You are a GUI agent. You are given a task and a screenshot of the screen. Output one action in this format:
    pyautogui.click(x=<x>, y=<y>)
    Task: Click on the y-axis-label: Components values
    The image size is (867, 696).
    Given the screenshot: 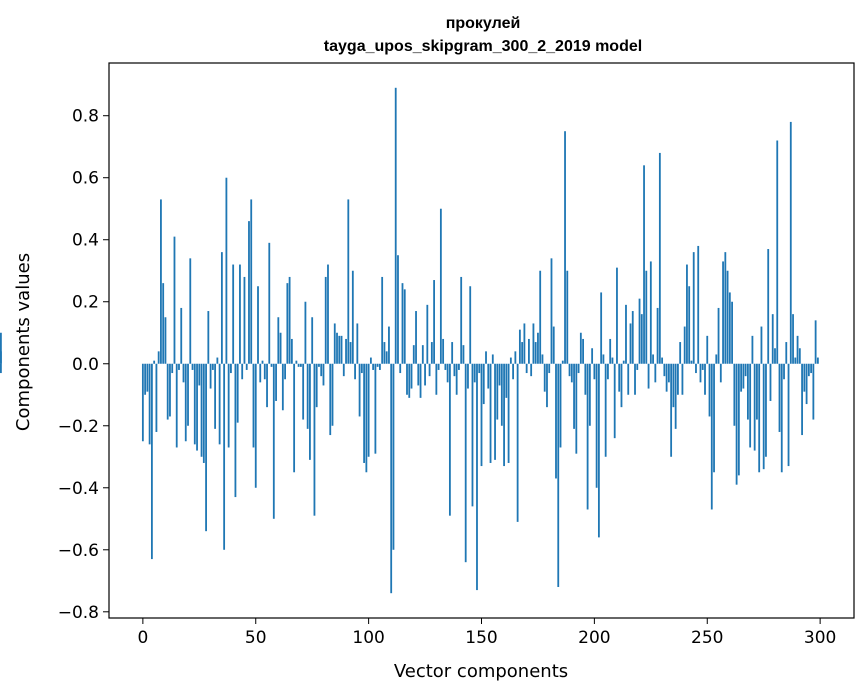 What is the action you would take?
    pyautogui.click(x=23, y=342)
    